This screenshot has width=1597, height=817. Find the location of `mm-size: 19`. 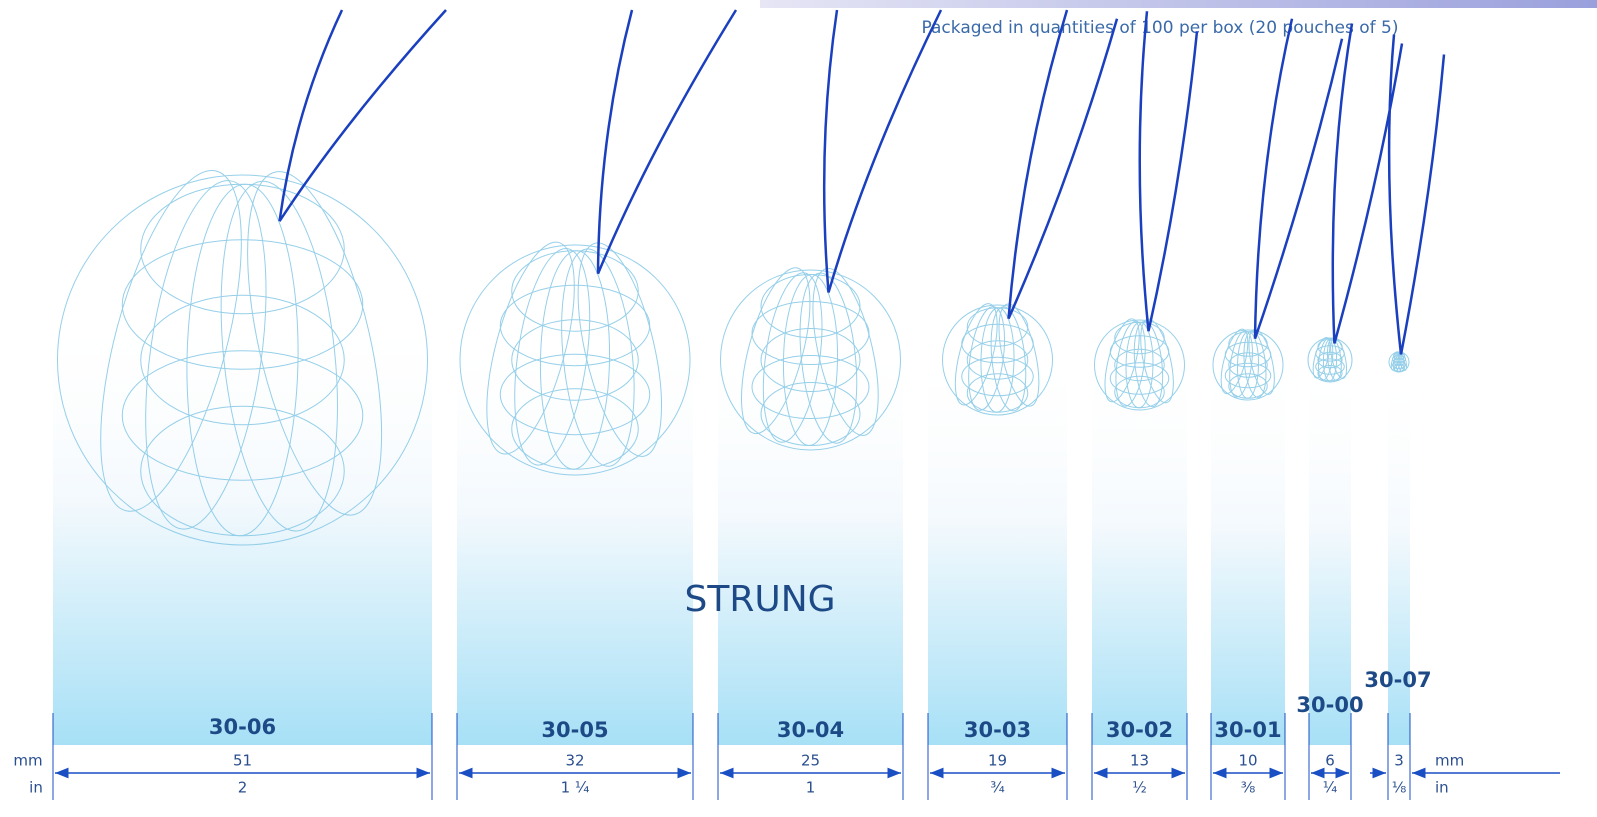

mm-size: 19 is located at coordinates (997, 761).